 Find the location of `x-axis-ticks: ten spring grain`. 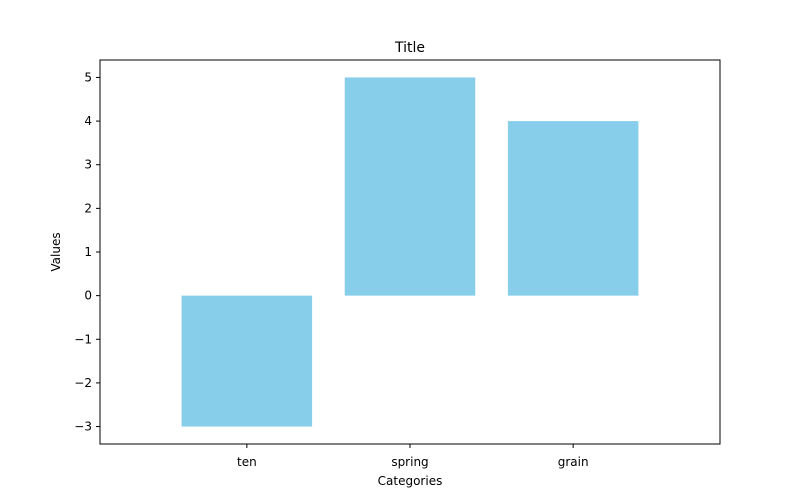

x-axis-ticks: ten spring grain is located at coordinates (413, 456).